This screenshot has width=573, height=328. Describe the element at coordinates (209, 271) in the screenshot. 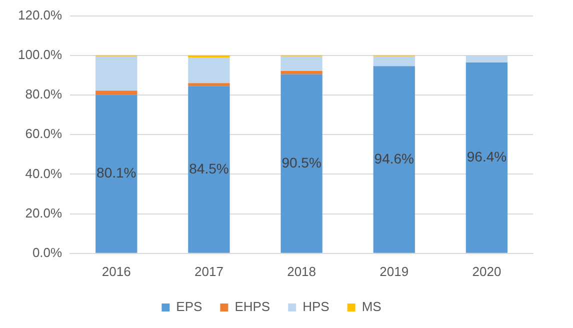

I see `x-tick-label: 2017` at that location.